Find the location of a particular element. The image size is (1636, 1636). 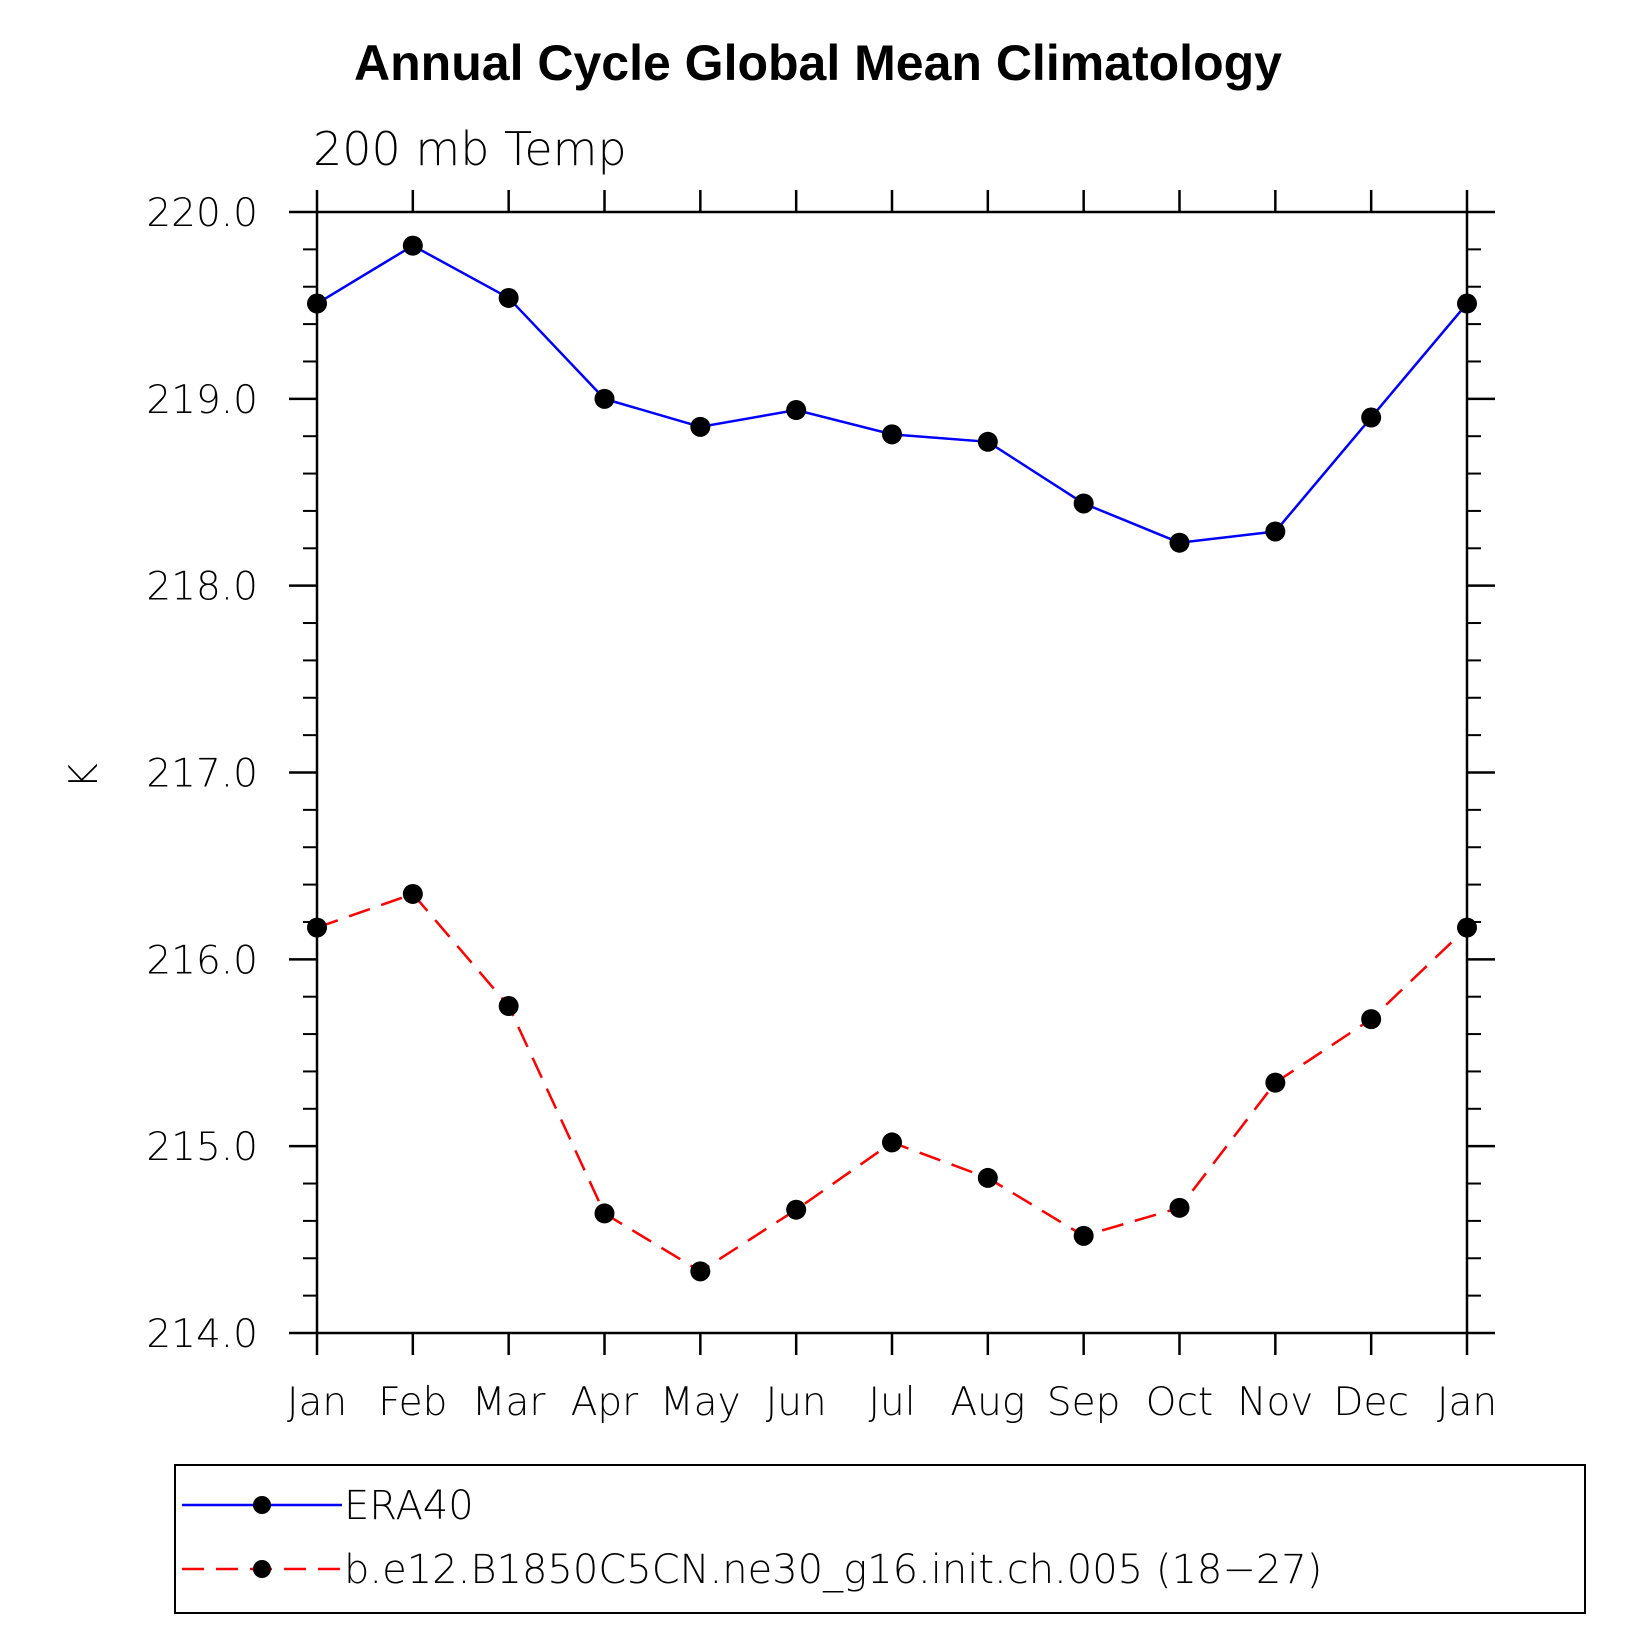

legend-label-era40: ERA40 is located at coordinates (409, 1506).